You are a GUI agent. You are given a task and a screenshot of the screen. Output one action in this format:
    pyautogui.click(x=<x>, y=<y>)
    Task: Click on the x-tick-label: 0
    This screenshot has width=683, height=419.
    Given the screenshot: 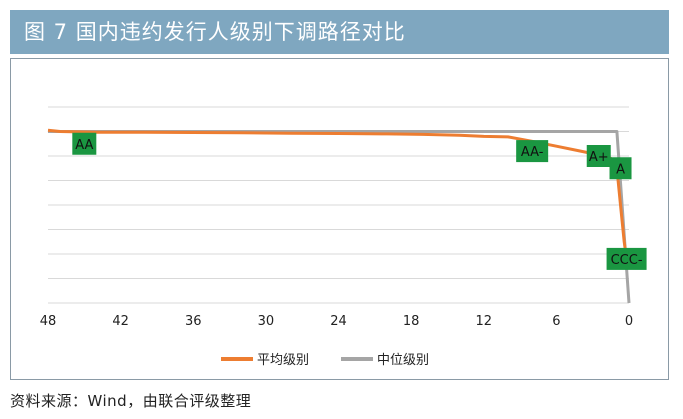 What is the action you would take?
    pyautogui.click(x=629, y=321)
    